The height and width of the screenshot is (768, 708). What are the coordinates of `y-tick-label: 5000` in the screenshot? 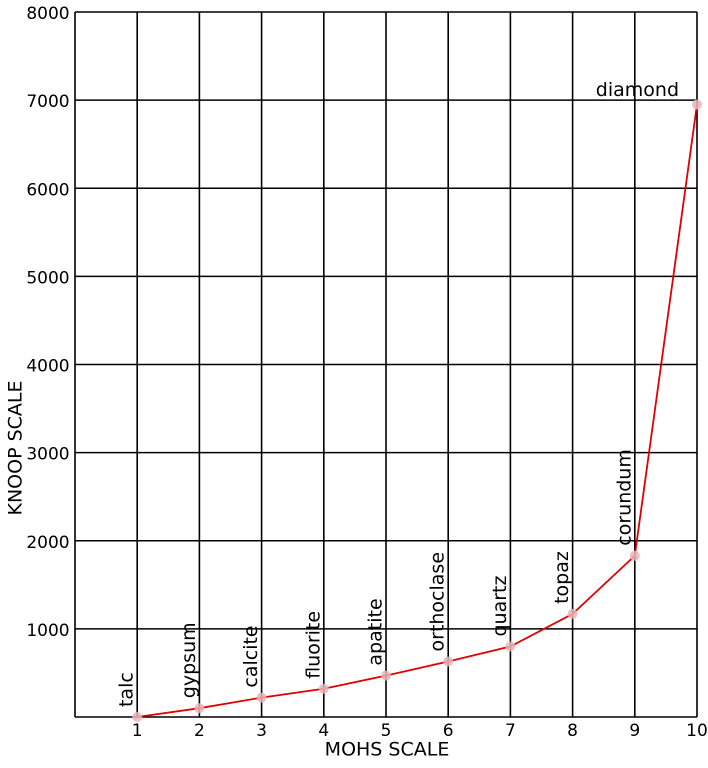 It's located at (47, 278).